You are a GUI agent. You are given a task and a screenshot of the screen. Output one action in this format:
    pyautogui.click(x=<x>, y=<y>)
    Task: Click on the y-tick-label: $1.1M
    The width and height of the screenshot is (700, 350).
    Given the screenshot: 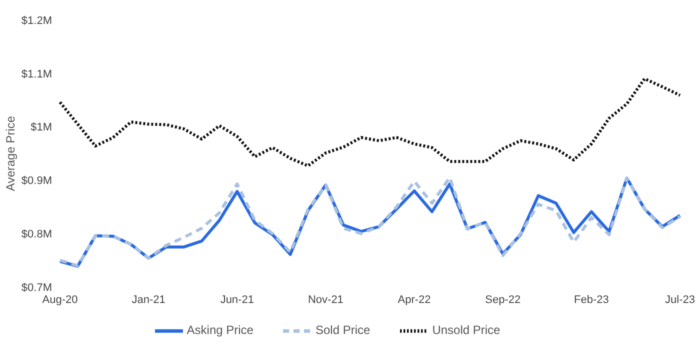 What is the action you would take?
    pyautogui.click(x=36, y=74)
    